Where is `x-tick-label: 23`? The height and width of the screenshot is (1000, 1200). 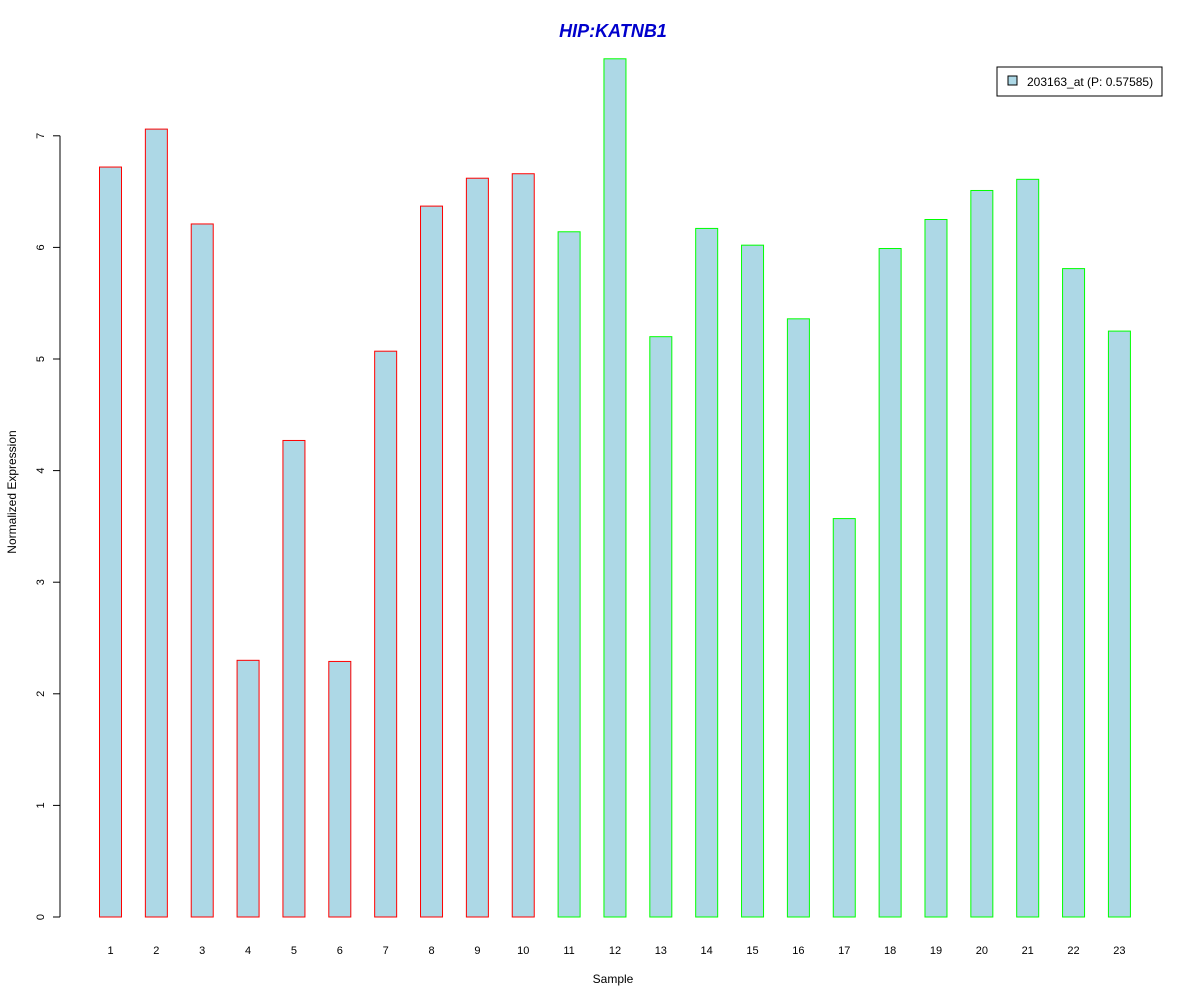
x-tick-label: 23 is located at coordinates (1119, 951).